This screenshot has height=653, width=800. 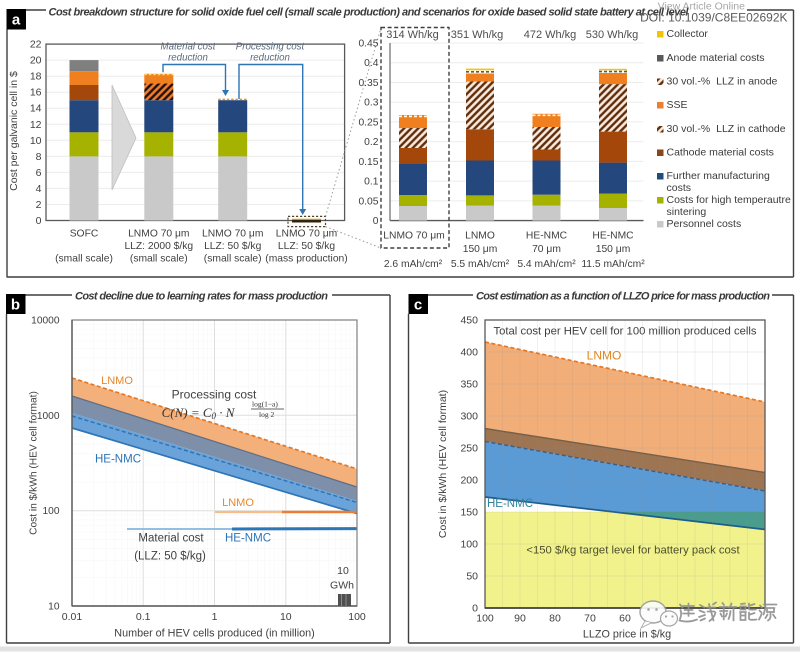 What do you see at coordinates (39, 157) in the screenshot?
I see `svg-text: 8` at bounding box center [39, 157].